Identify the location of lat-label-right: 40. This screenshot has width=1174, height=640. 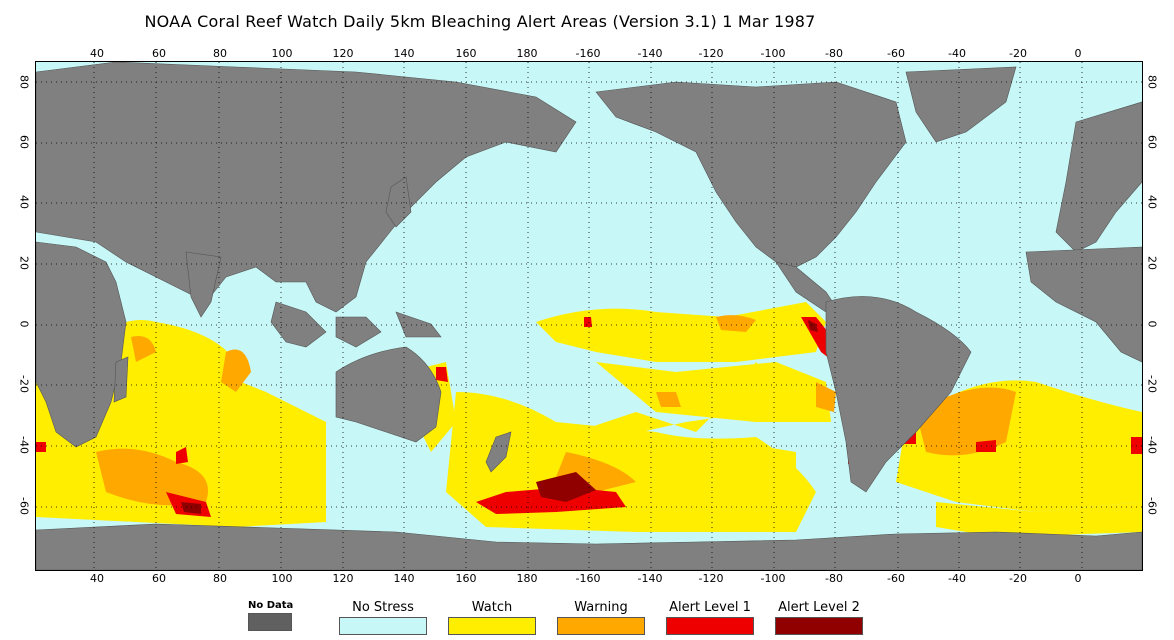
(1152, 202).